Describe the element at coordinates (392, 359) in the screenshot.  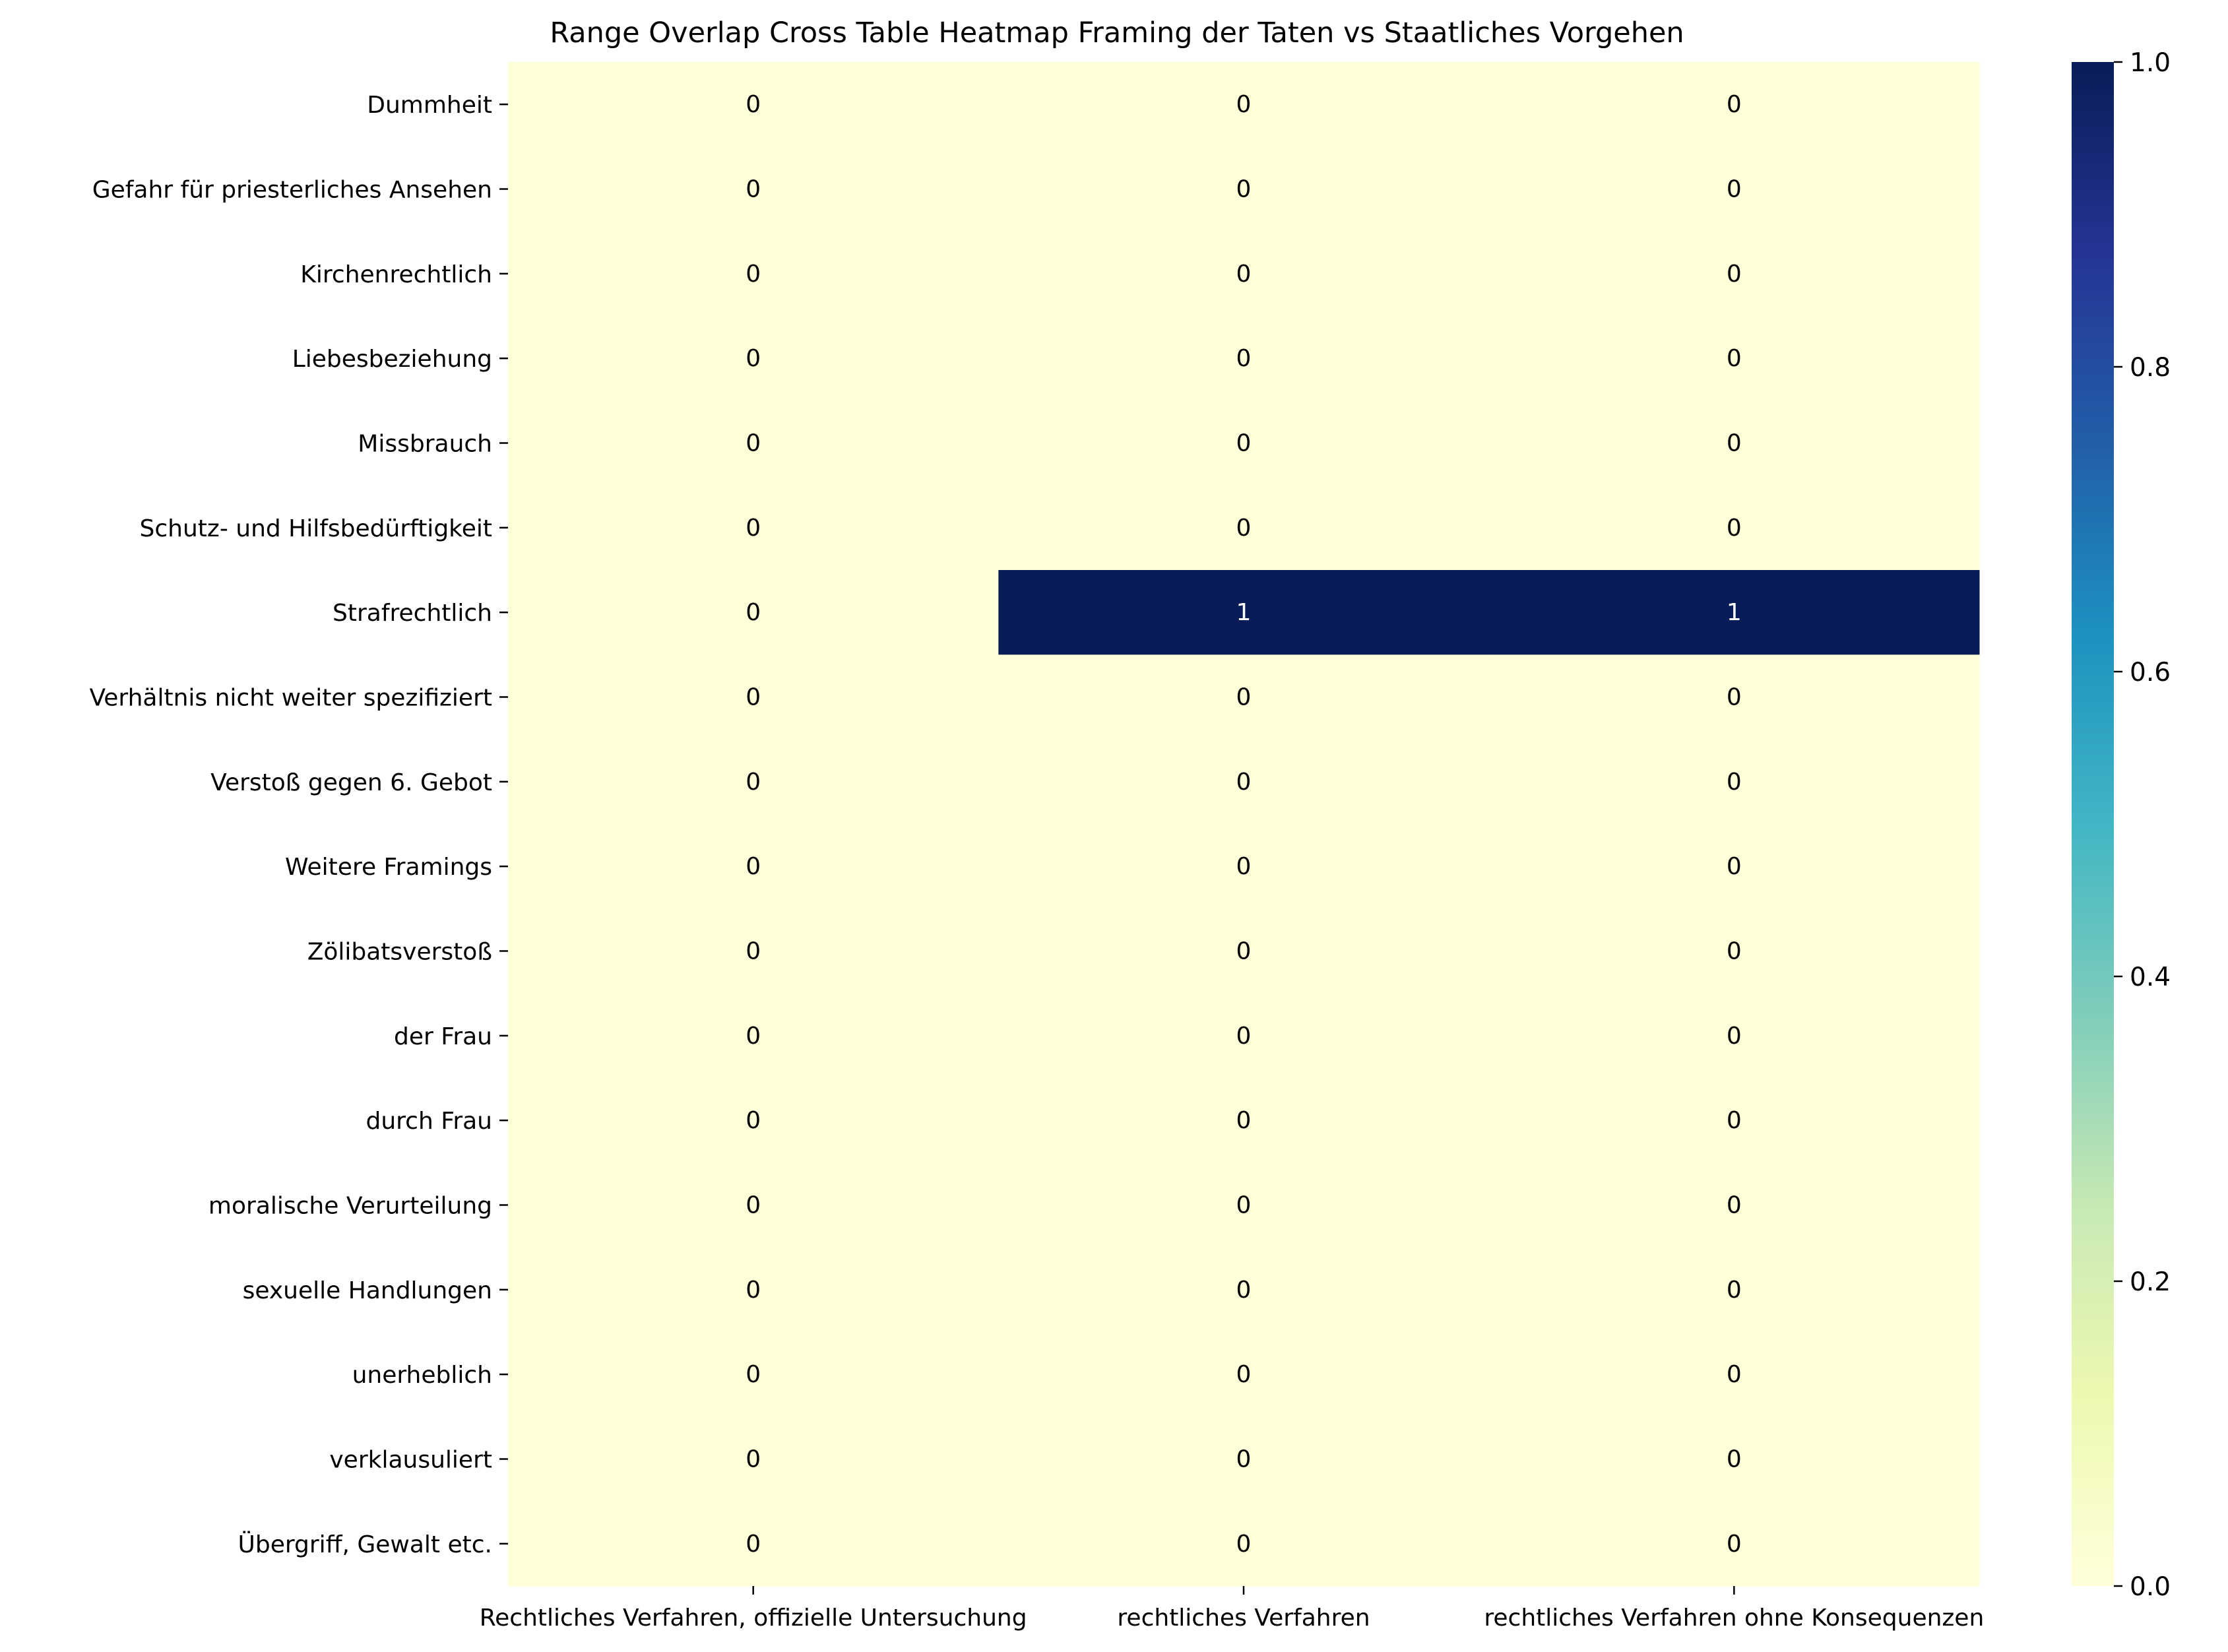
I see `y-tick-label: Liebesbeziehung` at that location.